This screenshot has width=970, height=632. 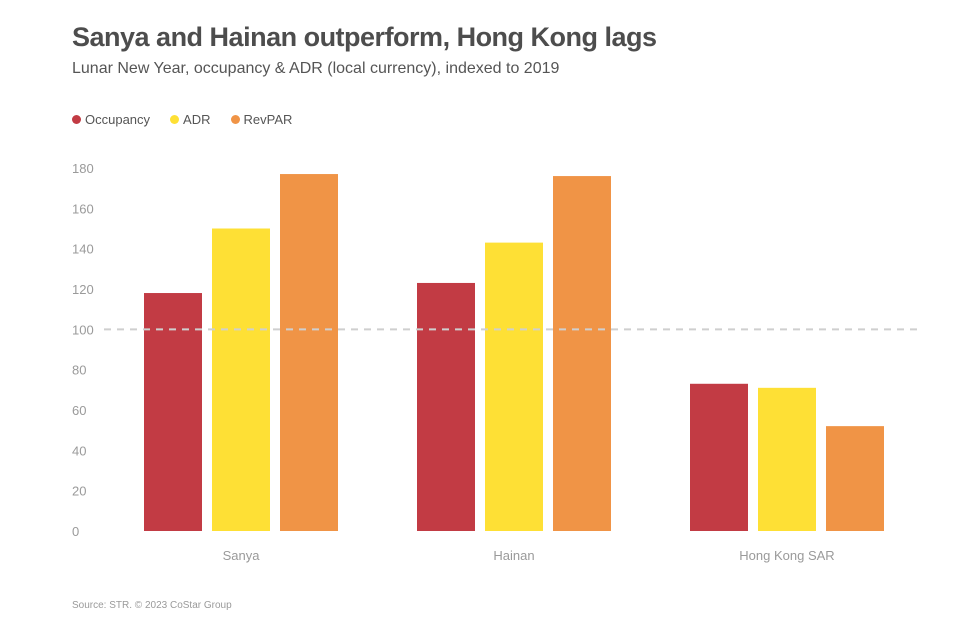 I want to click on legend-swatch-revpar, so click(x=235, y=119).